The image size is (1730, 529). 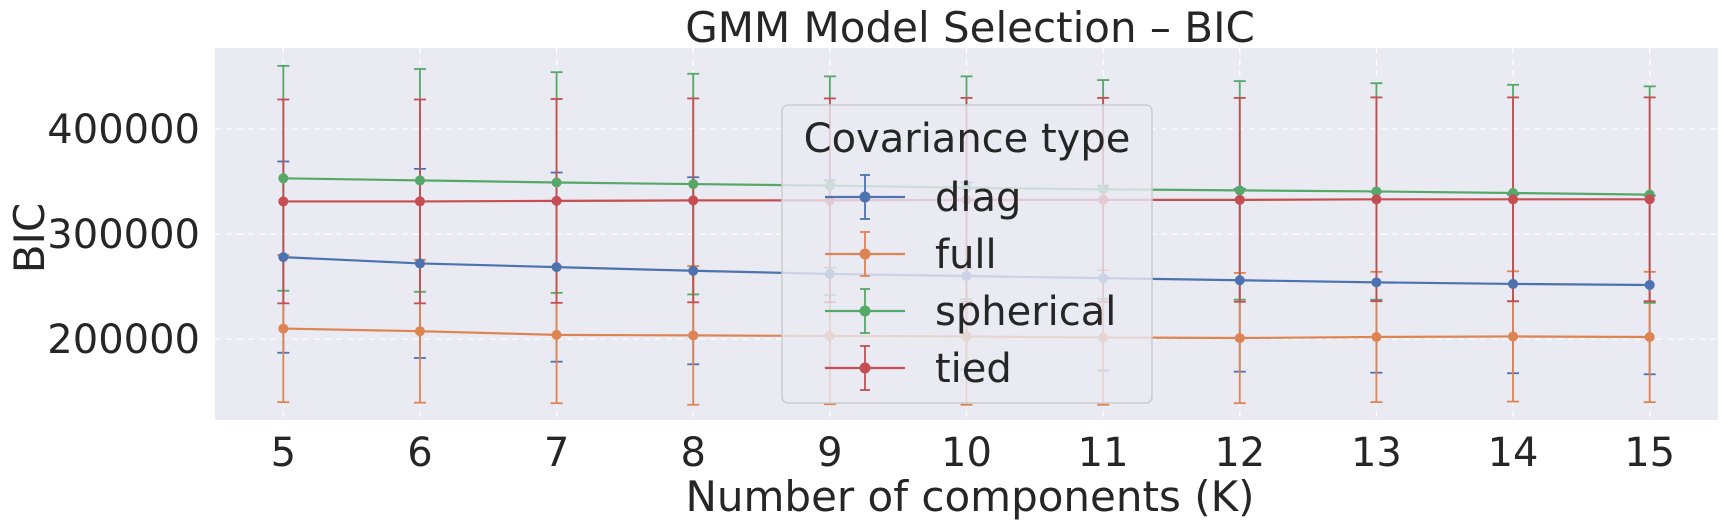 What do you see at coordinates (829, 453) in the screenshot?
I see `x-tick-label: 9` at bounding box center [829, 453].